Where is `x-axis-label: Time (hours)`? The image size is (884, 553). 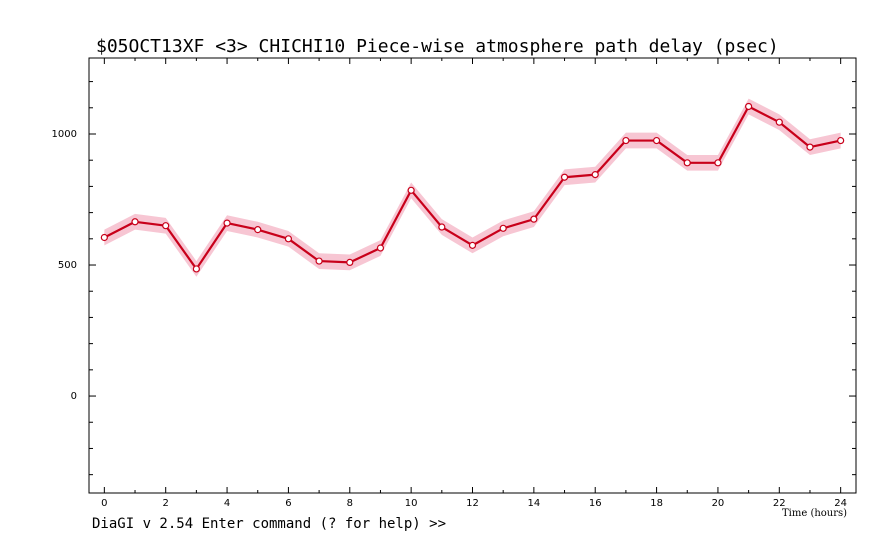 x-axis-label: Time (hours) is located at coordinates (814, 513).